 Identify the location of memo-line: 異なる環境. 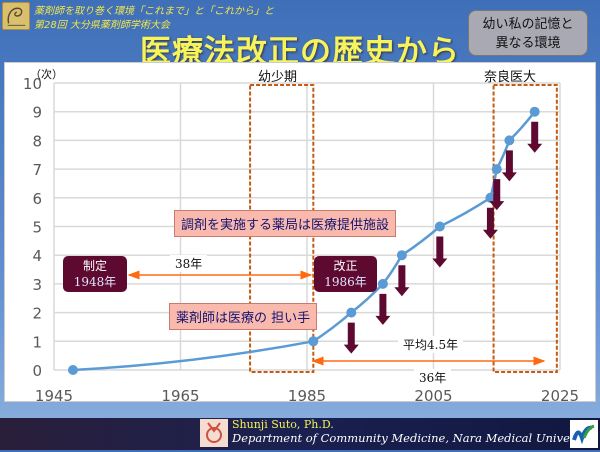
(528, 43).